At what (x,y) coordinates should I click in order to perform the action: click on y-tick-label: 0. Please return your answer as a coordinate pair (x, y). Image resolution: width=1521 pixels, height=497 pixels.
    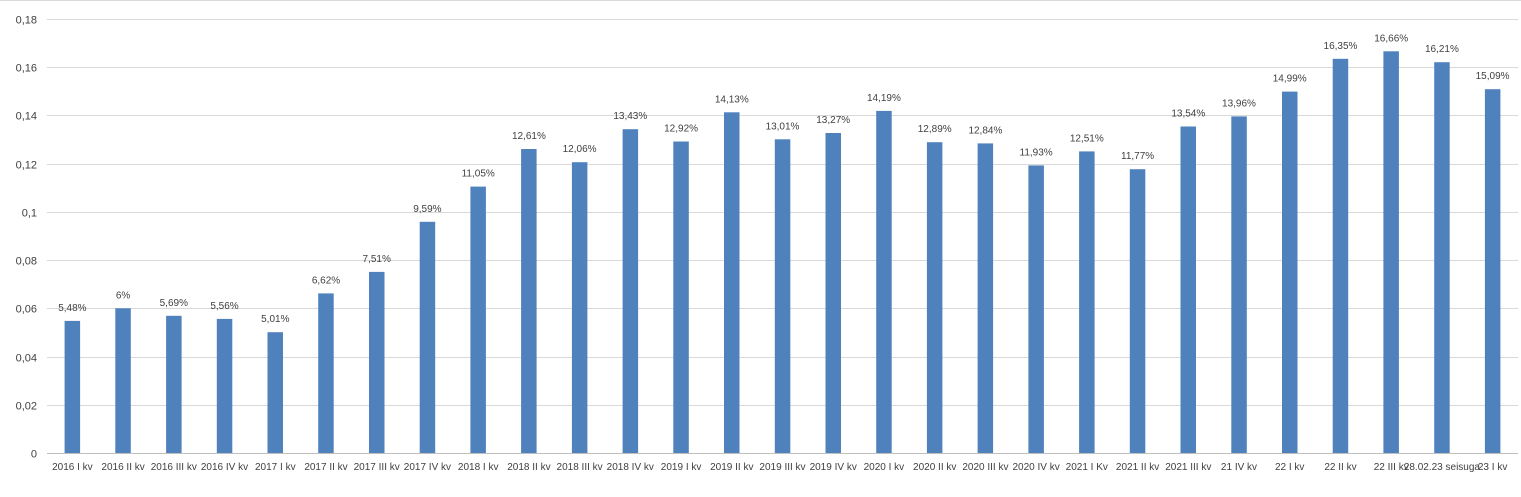
    Looking at the image, I should click on (34, 455).